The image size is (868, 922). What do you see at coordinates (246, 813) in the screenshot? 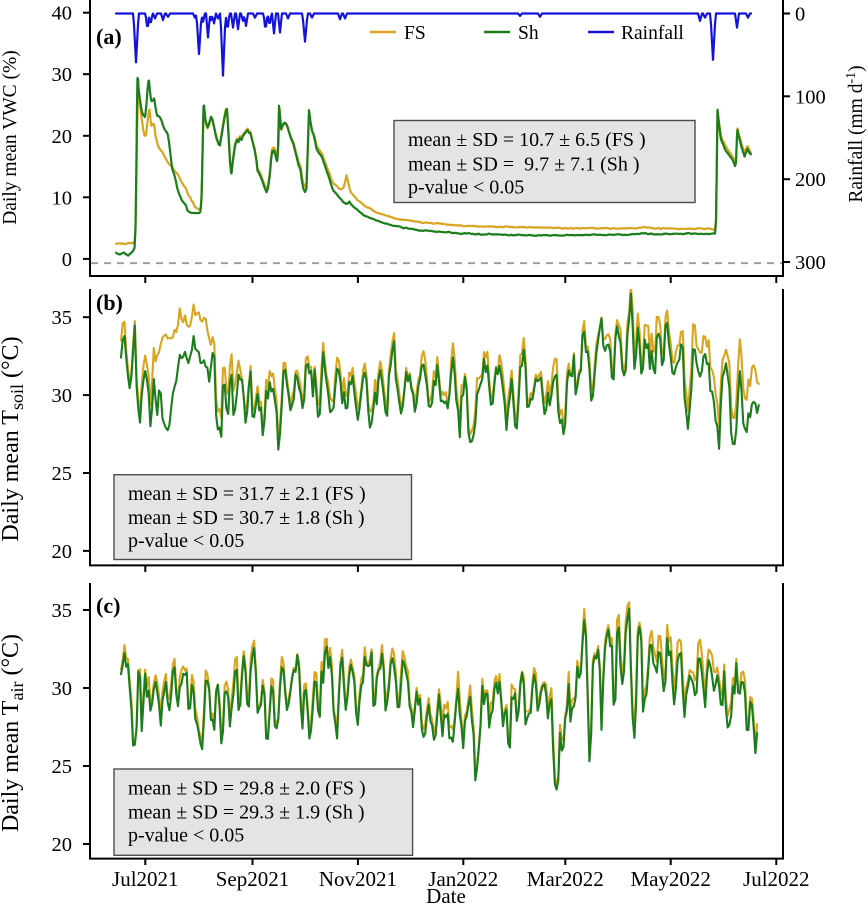
I see `svg-text: mean ± SD = 29.3 ± 1.9 (Sh )` at bounding box center [246, 813].